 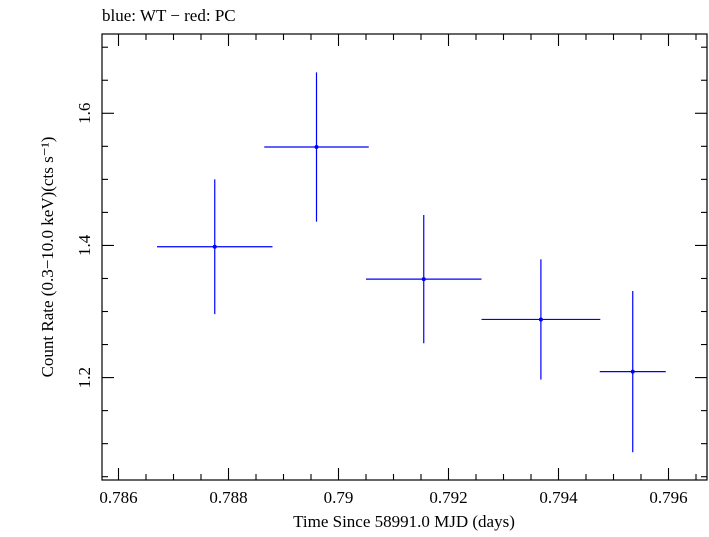 What do you see at coordinates (668, 497) in the screenshot?
I see `x-tick-label: 0.796` at bounding box center [668, 497].